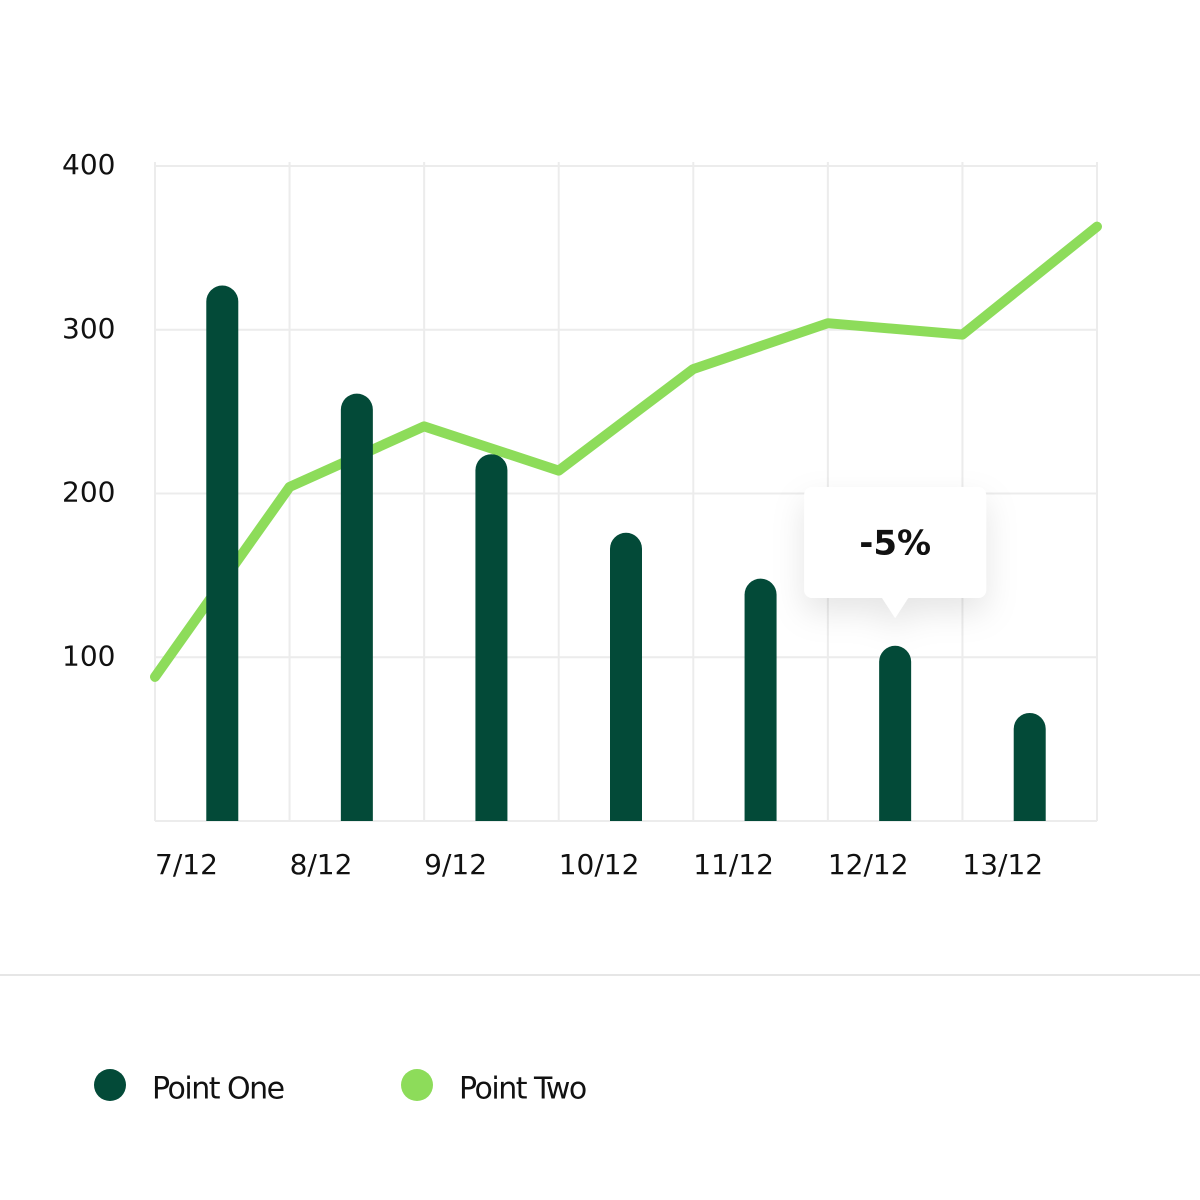 The image size is (1200, 1200). What do you see at coordinates (1002, 864) in the screenshot?
I see `x-tick-label: 13/12` at bounding box center [1002, 864].